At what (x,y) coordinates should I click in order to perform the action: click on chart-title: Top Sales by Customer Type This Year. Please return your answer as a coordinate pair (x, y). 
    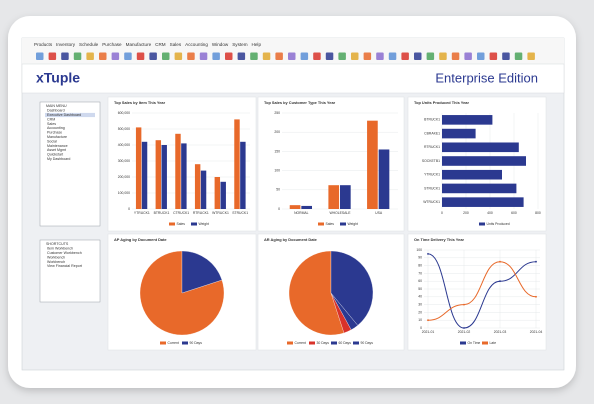
    Looking at the image, I should click on (300, 102).